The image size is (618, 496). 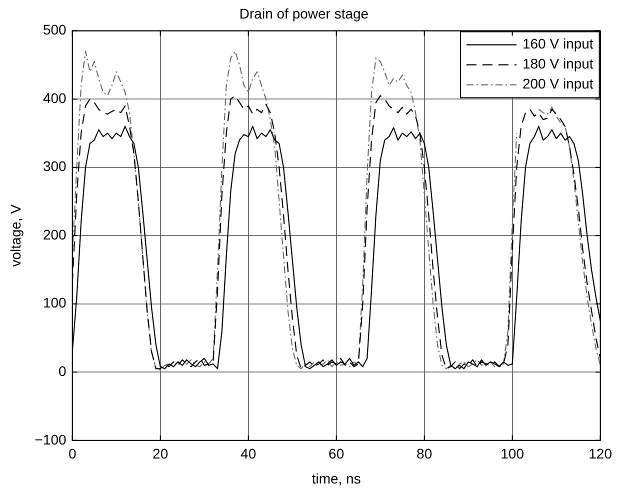 I want to click on x-tick-label: 120, so click(x=600, y=454).